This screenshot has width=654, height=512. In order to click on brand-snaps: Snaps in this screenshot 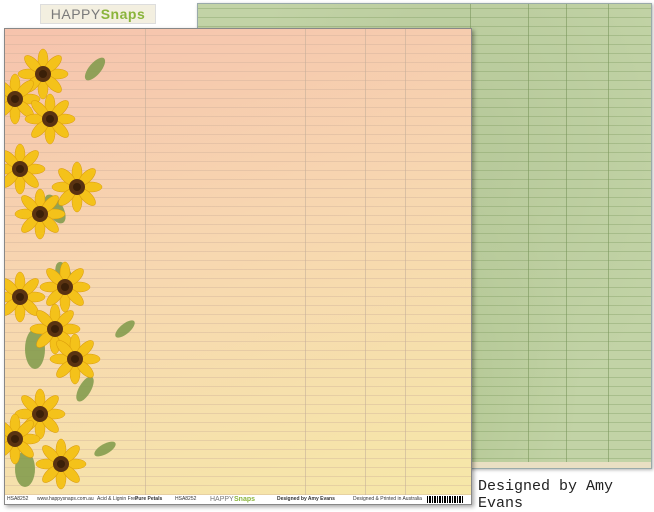, I will do `click(245, 499)`.